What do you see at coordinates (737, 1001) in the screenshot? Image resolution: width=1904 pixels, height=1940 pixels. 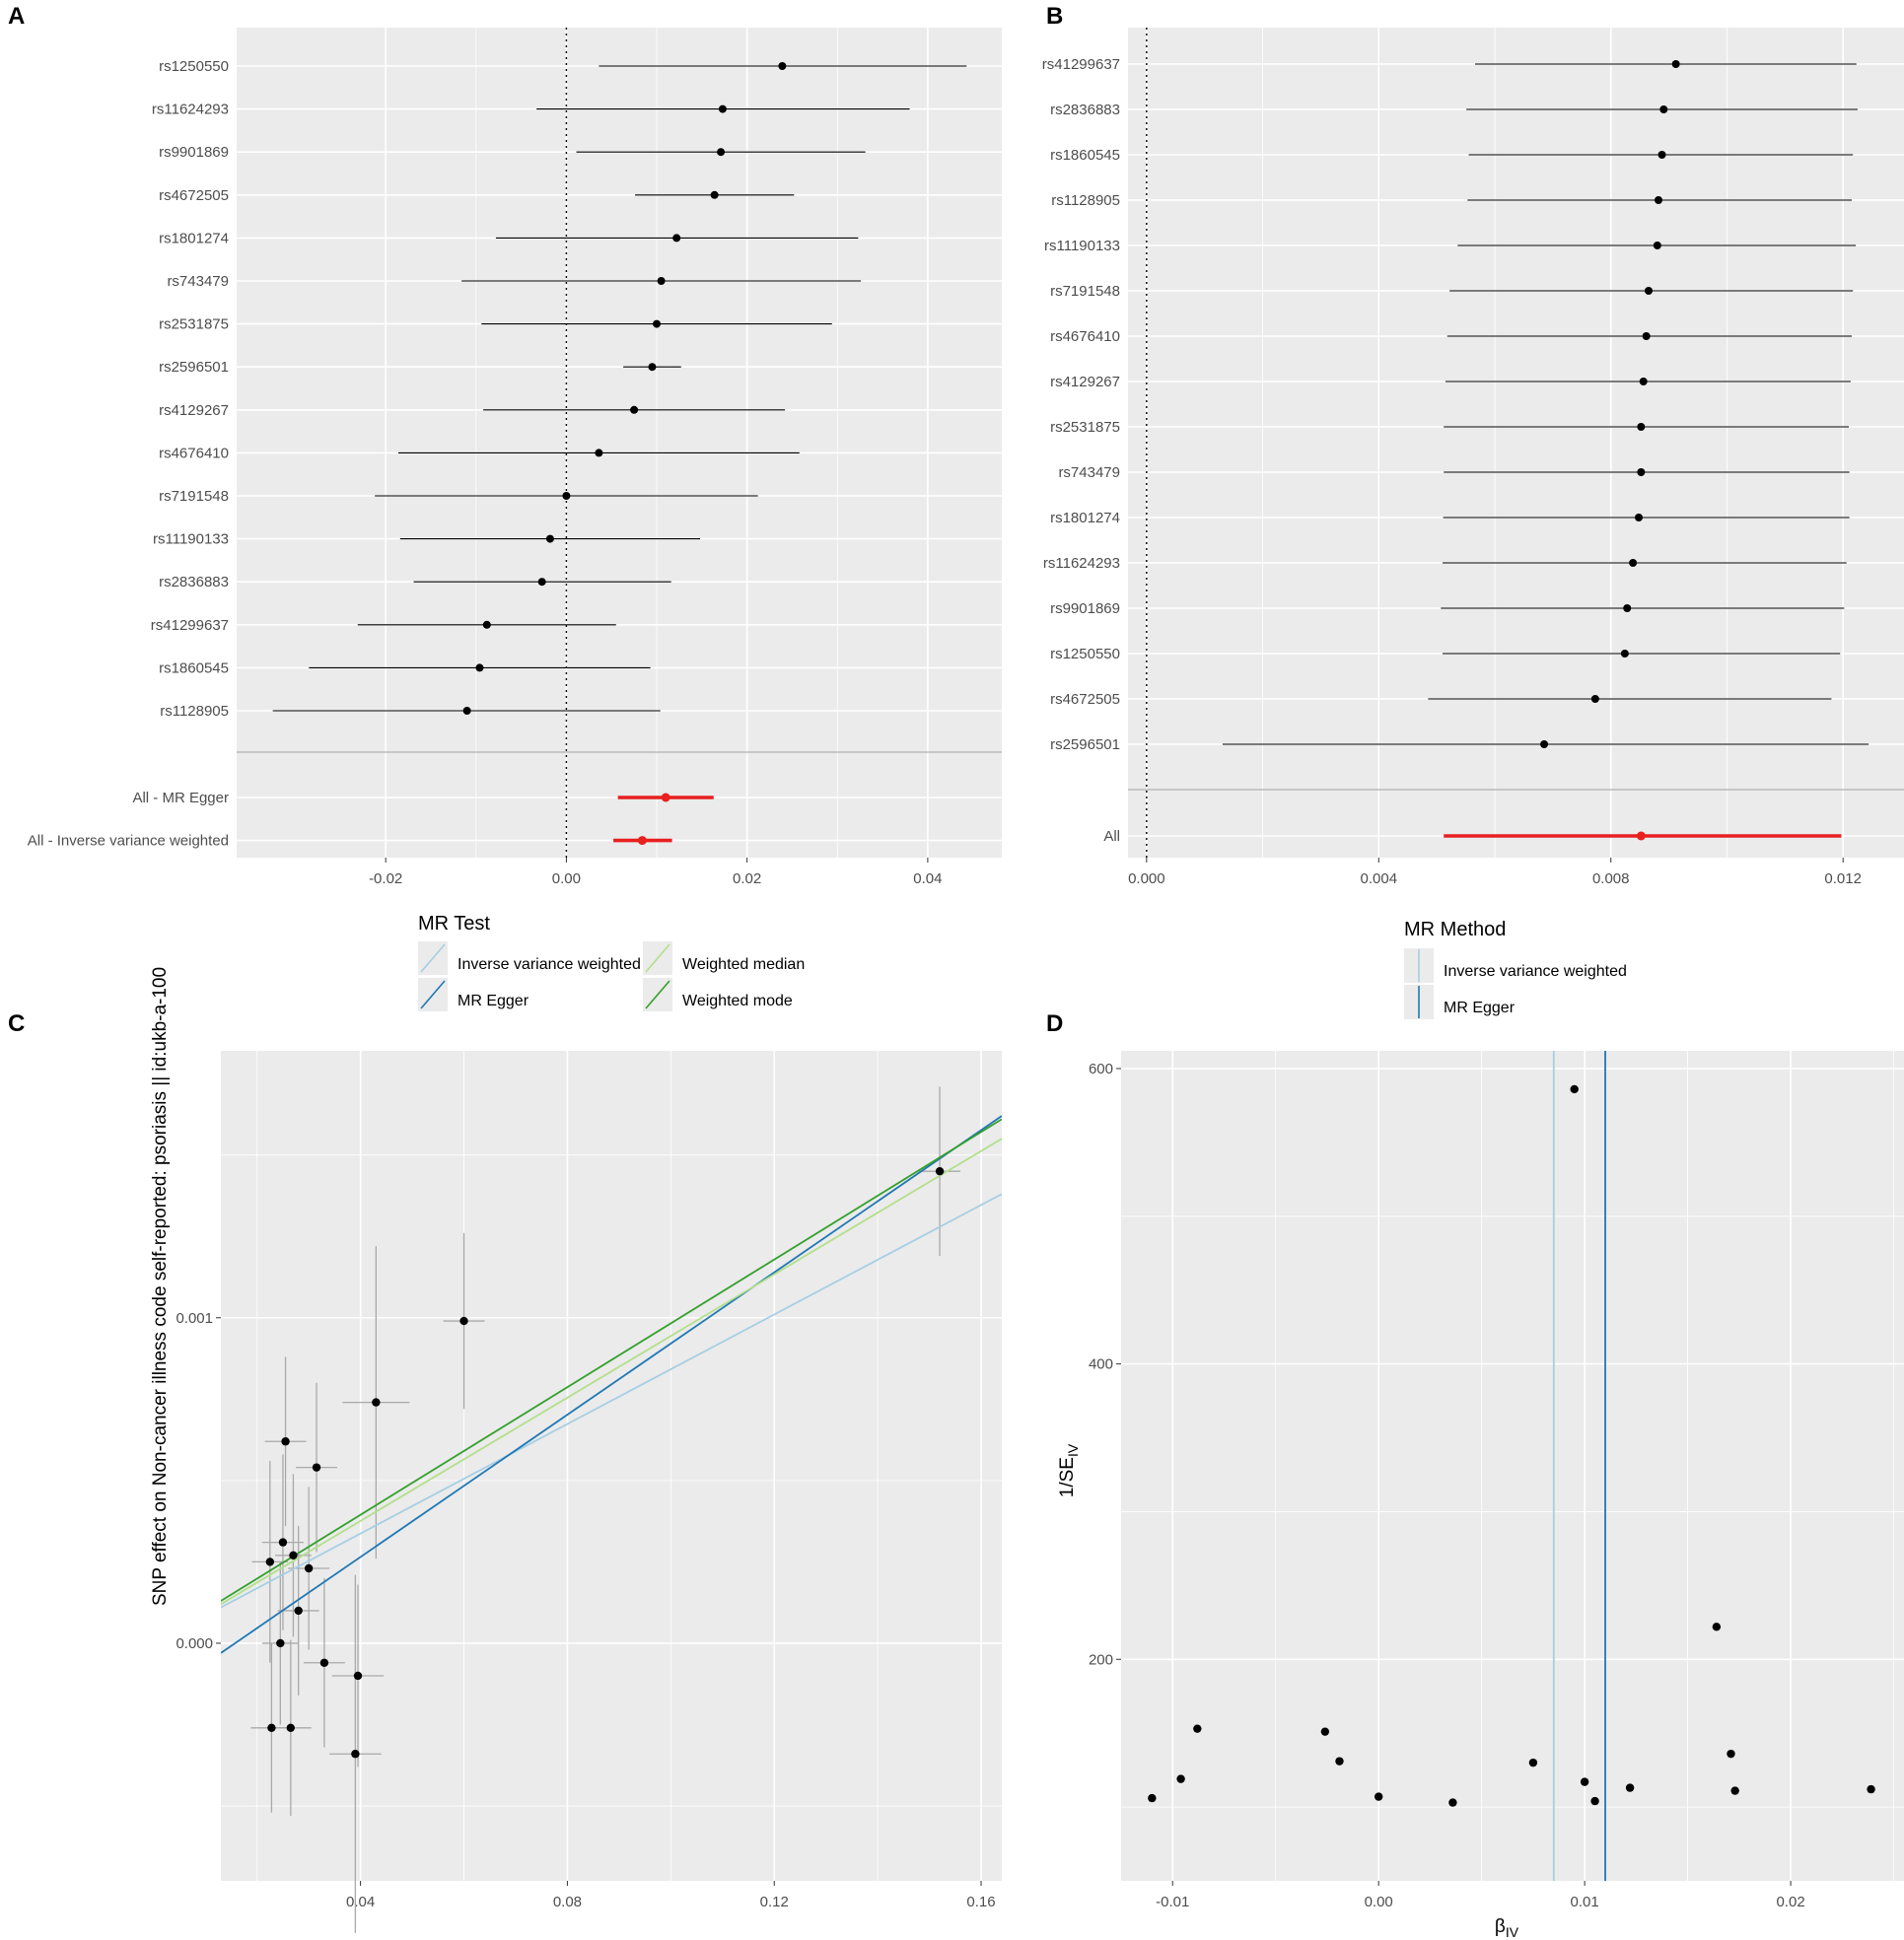 I see `legend-a-label-wmode: Weighted mode` at bounding box center [737, 1001].